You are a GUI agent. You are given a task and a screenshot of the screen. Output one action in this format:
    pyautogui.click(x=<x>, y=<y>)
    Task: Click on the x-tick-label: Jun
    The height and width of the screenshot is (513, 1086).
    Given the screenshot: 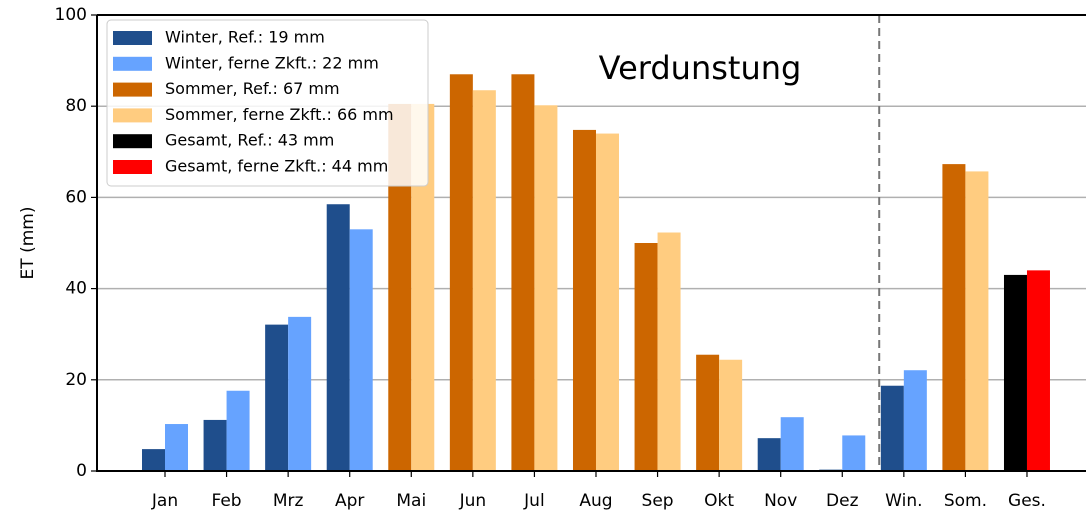 What is the action you would take?
    pyautogui.click(x=473, y=501)
    